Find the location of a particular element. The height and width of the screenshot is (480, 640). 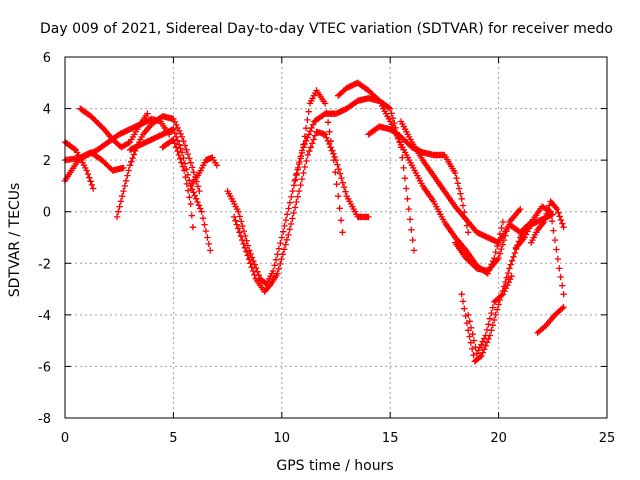

x-tick-label: 10 is located at coordinates (282, 438).